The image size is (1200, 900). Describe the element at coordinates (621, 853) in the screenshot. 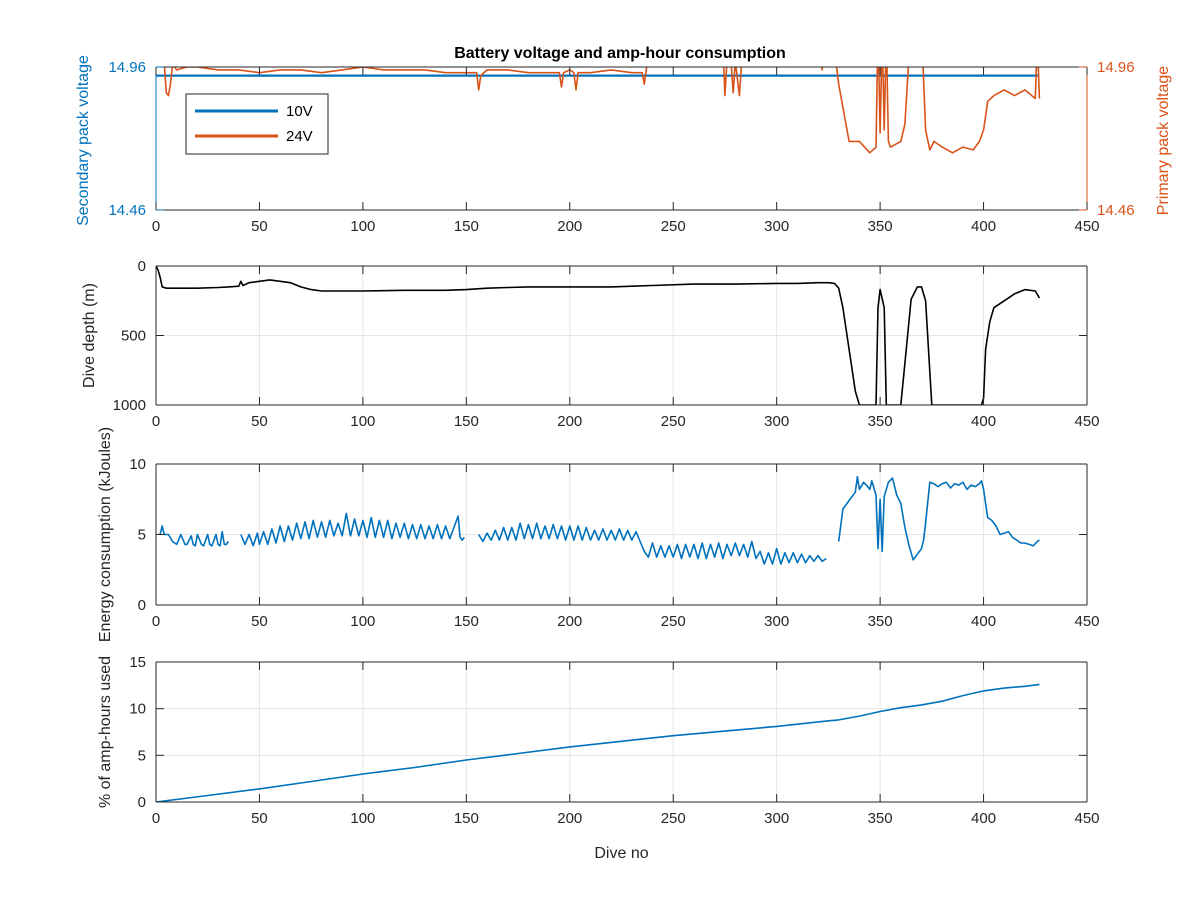

I see `x-axis-label: Dive no` at that location.